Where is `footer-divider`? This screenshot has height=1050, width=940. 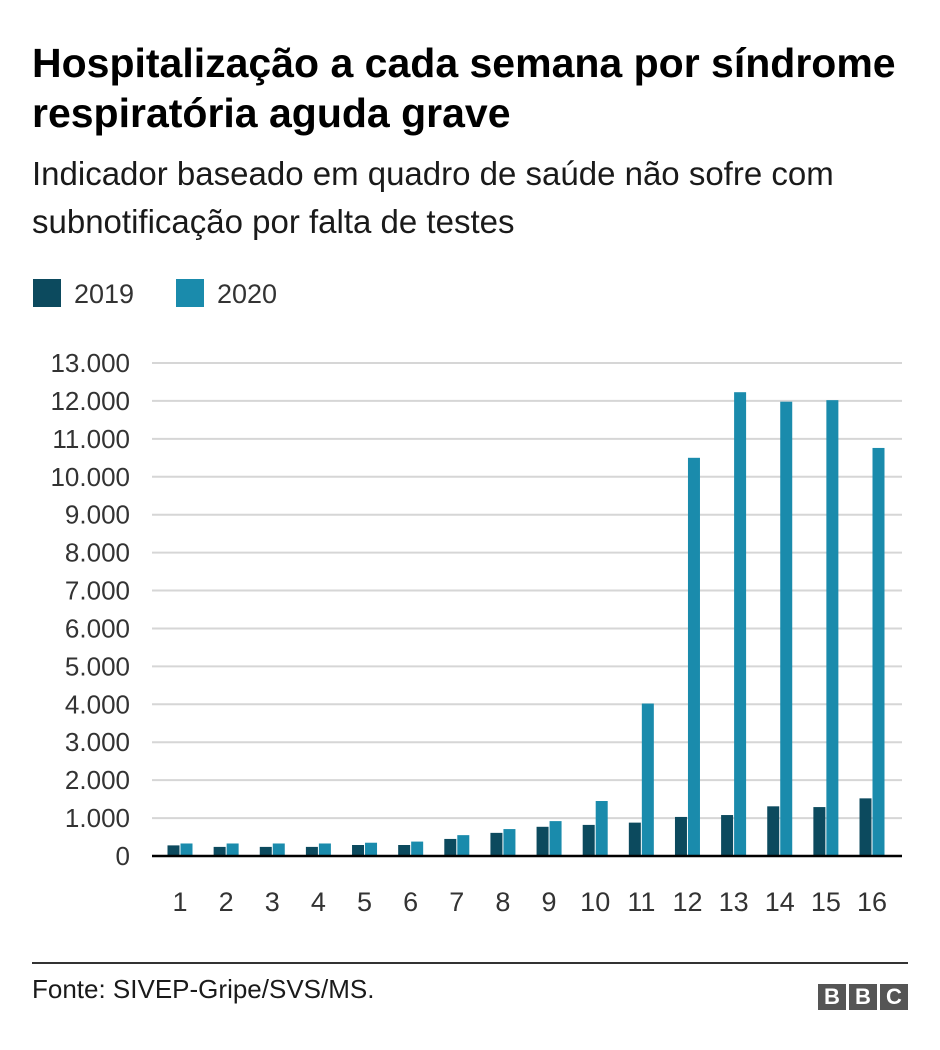 footer-divider is located at coordinates (470, 963).